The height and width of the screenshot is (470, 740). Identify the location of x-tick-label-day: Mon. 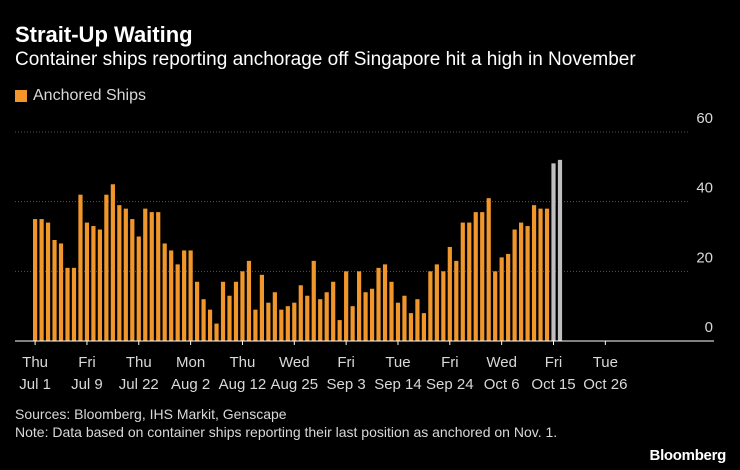
(190, 362).